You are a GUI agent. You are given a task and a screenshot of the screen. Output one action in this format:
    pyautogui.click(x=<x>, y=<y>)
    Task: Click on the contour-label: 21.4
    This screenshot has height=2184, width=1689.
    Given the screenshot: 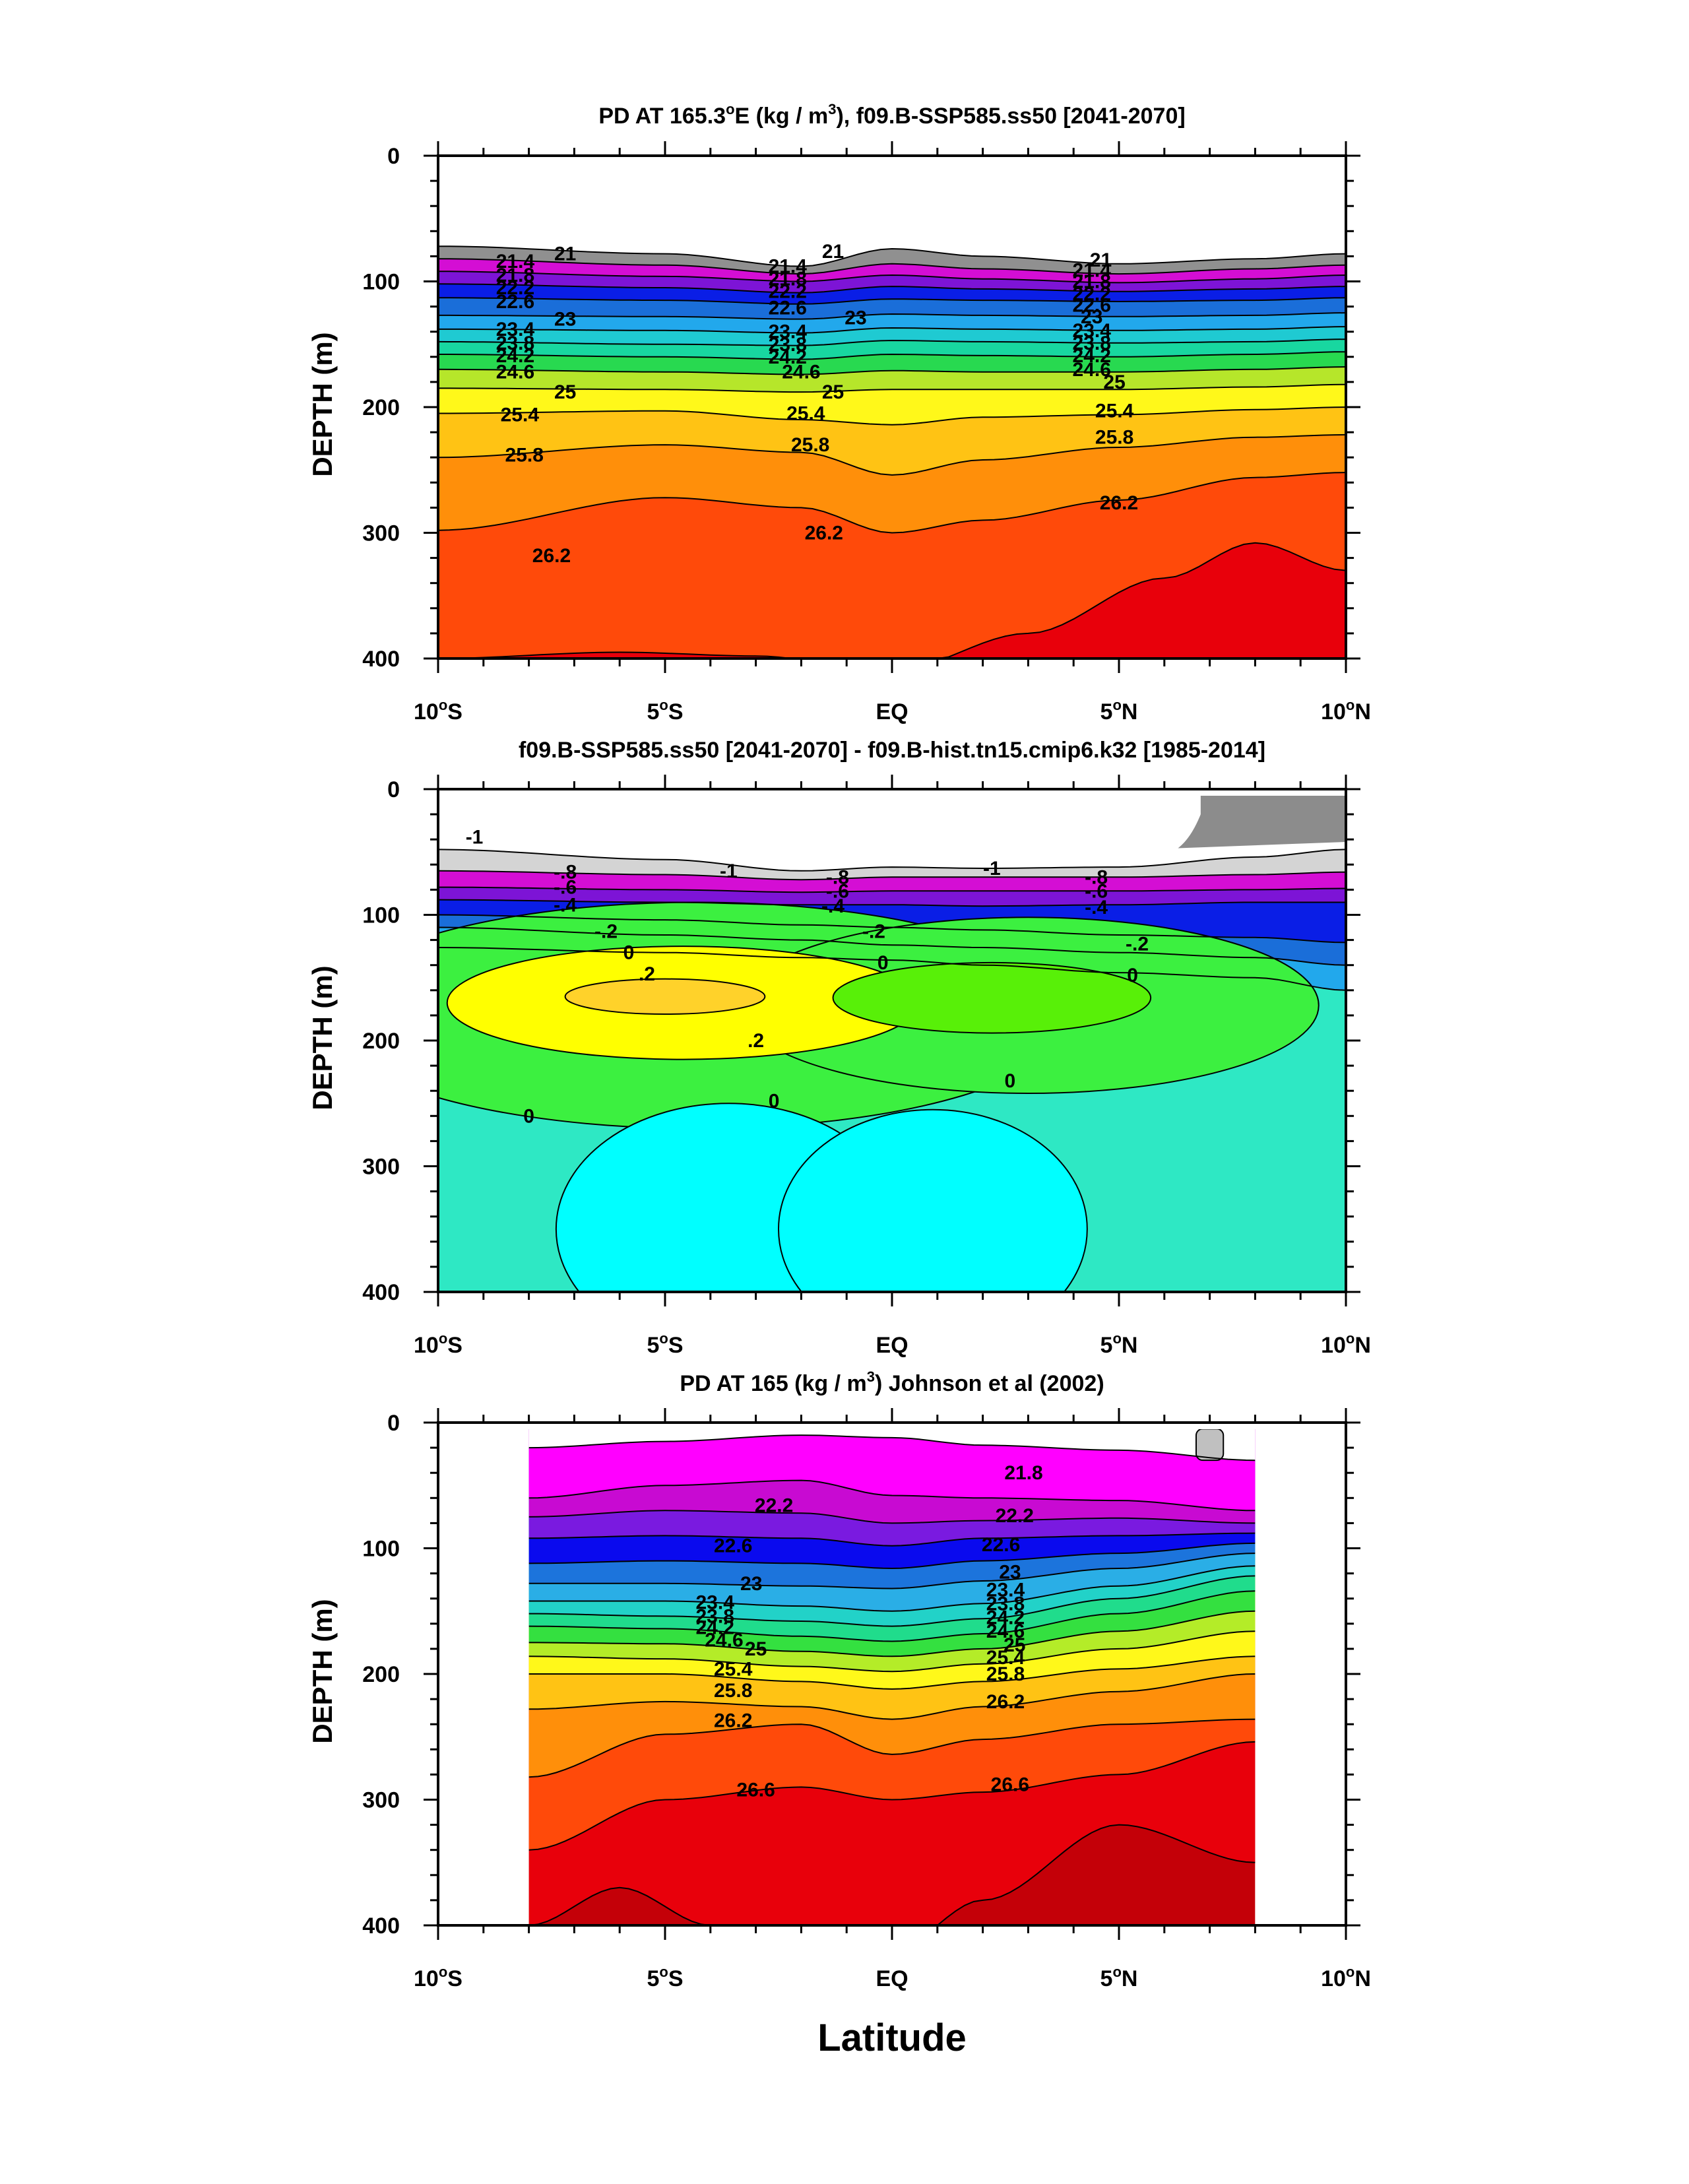 What is the action you would take?
    pyautogui.click(x=1092, y=270)
    